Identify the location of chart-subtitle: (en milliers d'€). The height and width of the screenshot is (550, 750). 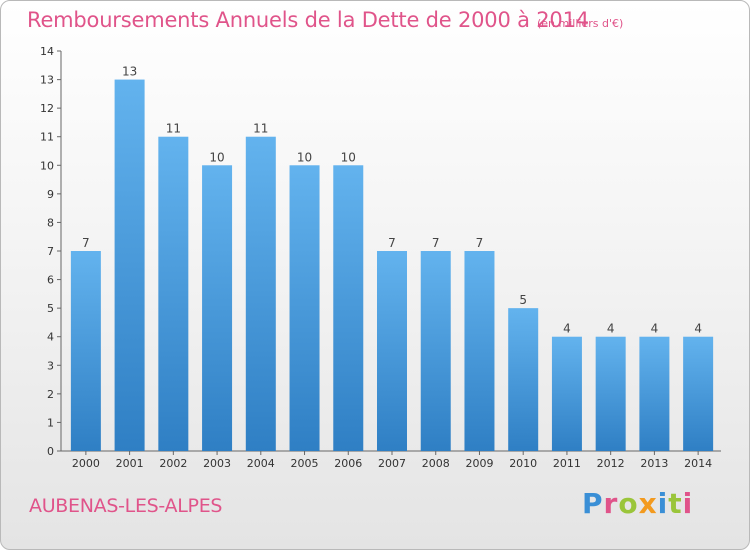
(580, 23).